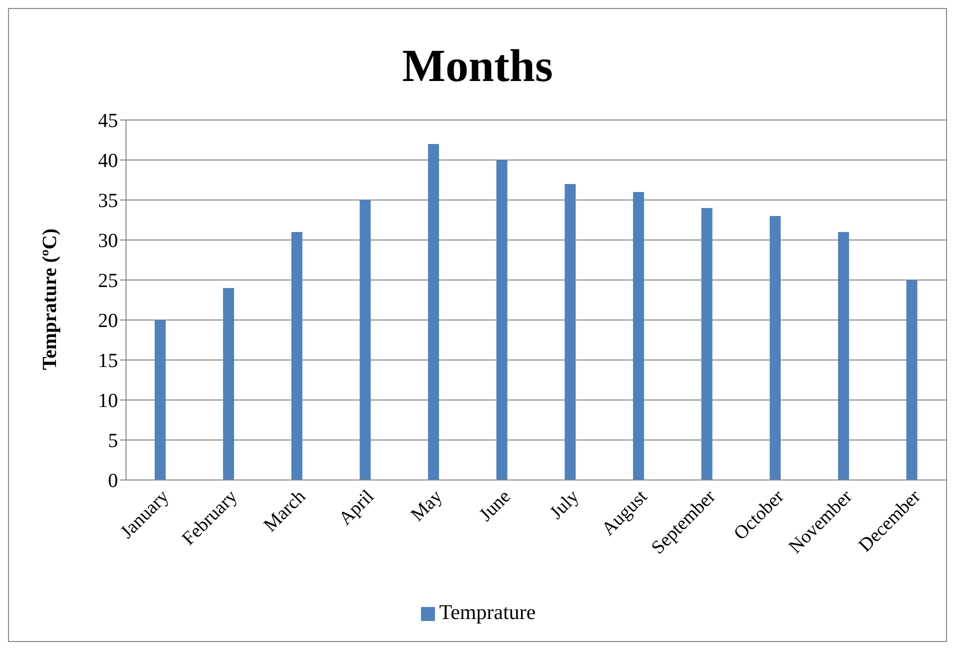 The width and height of the screenshot is (955, 650). Describe the element at coordinates (108, 161) in the screenshot. I see `y-tick-label: 40` at that location.